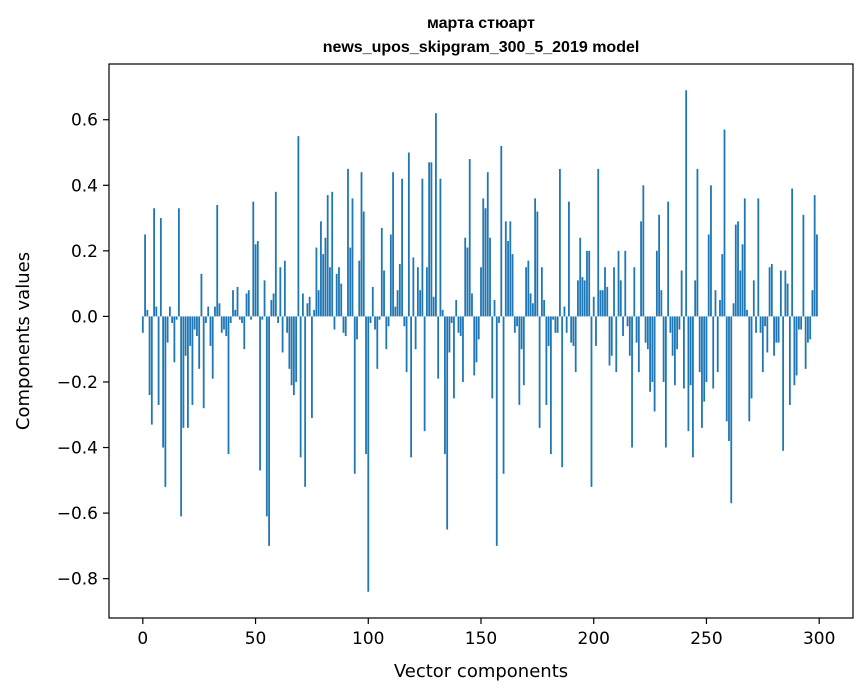  I want to click on y-axis-label: Components values, so click(23, 341).